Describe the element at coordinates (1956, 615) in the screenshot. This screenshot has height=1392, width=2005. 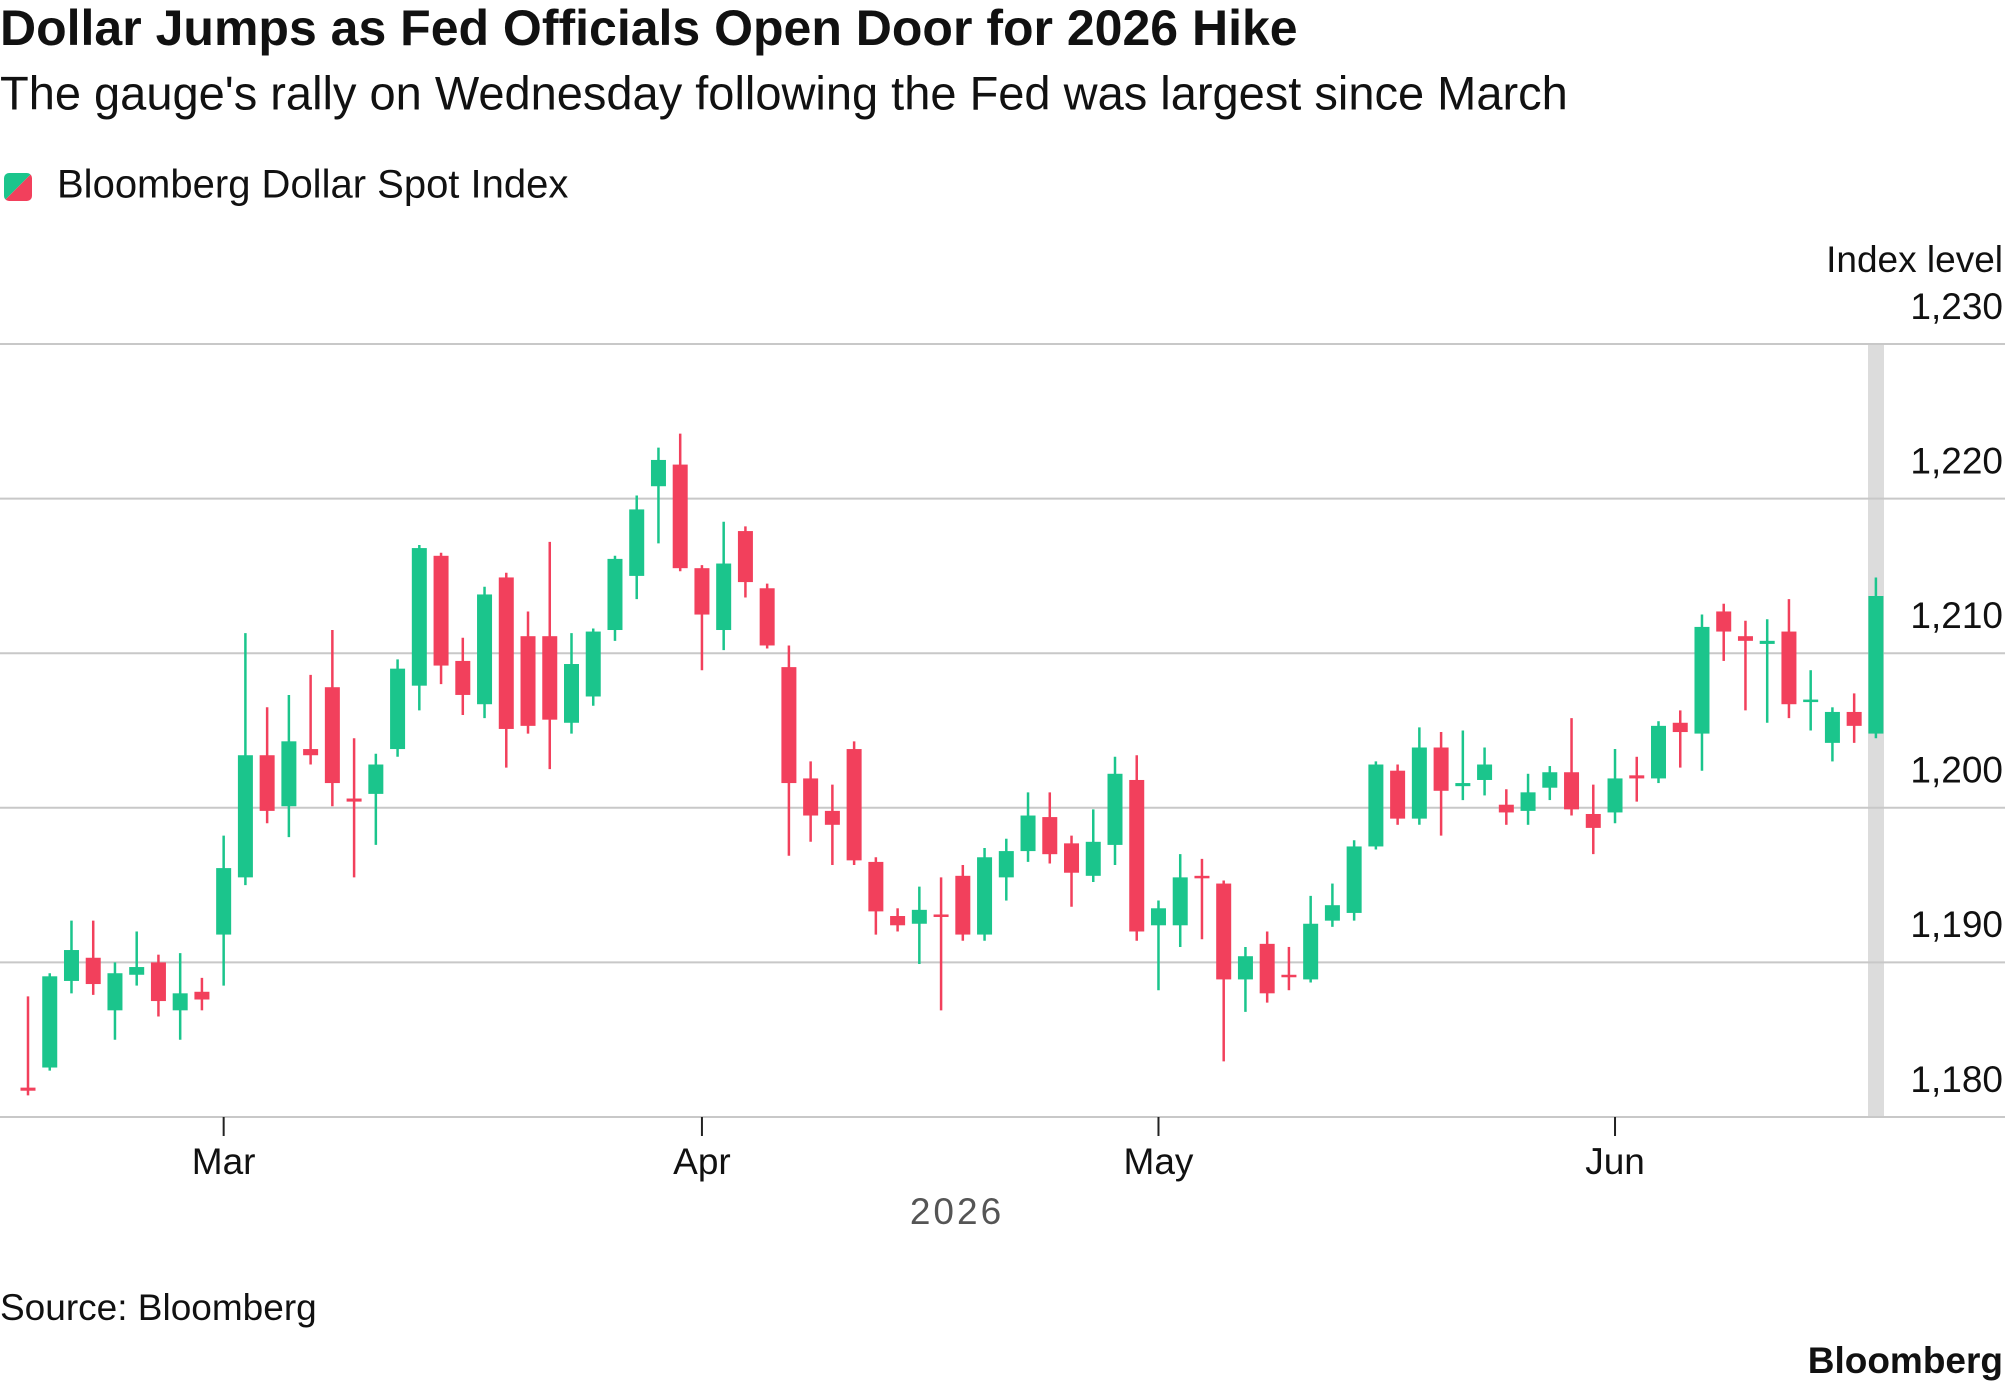
I see `y-tick-label: 1,210` at that location.